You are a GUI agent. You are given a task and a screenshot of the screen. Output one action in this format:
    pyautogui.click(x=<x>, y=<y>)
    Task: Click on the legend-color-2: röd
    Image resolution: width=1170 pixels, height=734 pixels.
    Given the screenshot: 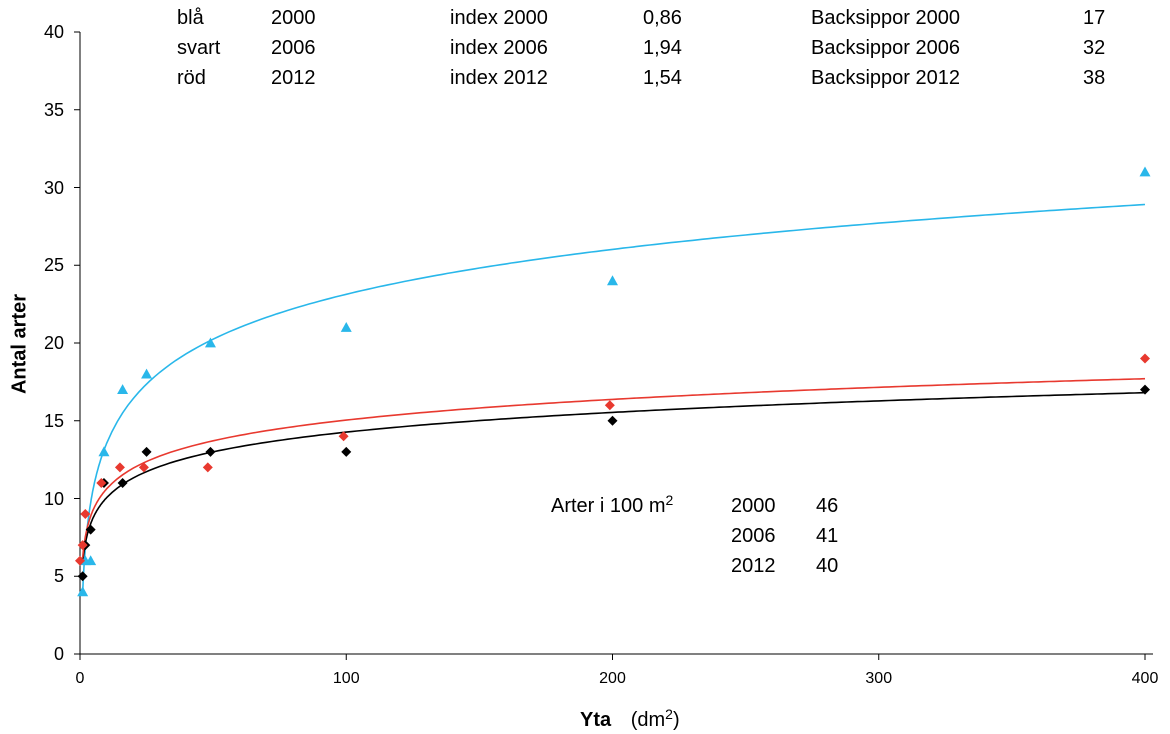 What is the action you would take?
    pyautogui.click(x=191, y=78)
    